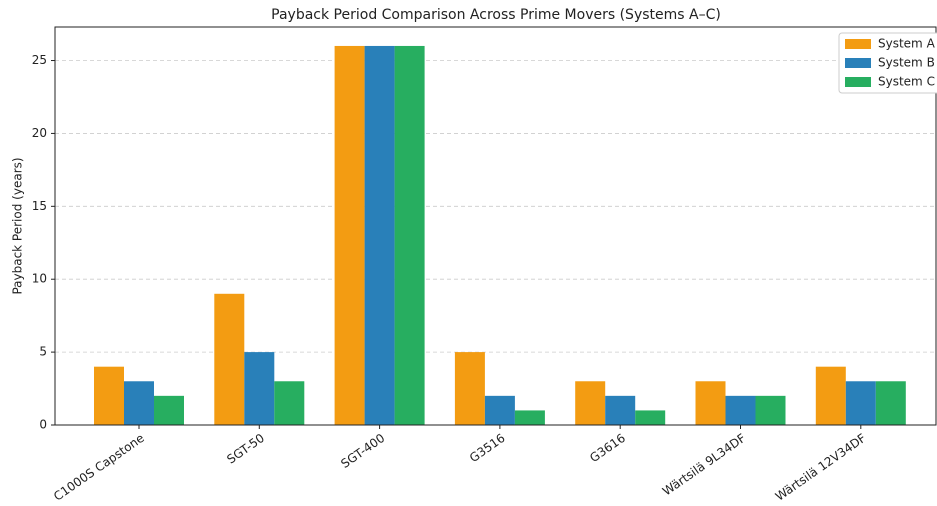 The image size is (937, 506). I want to click on x-tick-label: Wärtsilä 9L34DF, so click(704, 465).